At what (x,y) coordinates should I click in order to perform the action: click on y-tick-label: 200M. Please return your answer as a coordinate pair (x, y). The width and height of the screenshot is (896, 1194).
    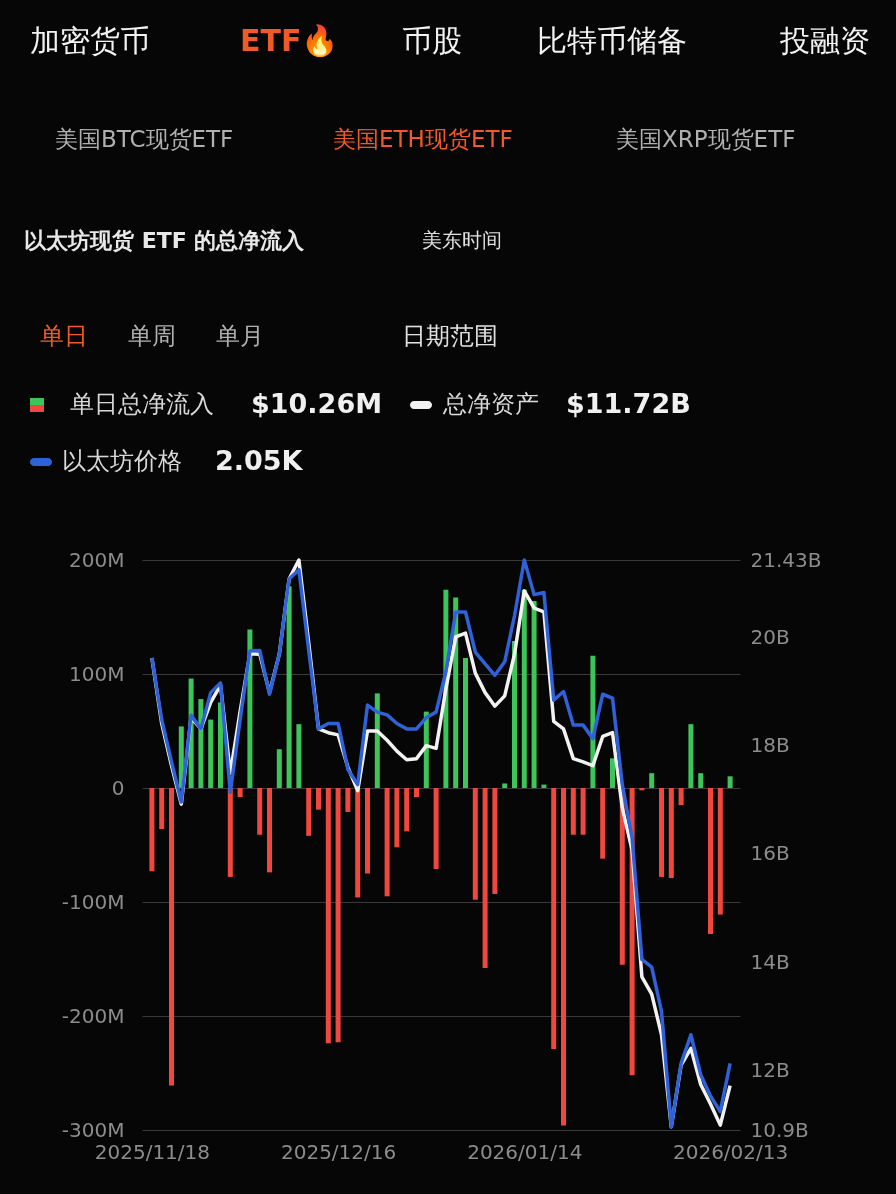
    Looking at the image, I should click on (97, 559).